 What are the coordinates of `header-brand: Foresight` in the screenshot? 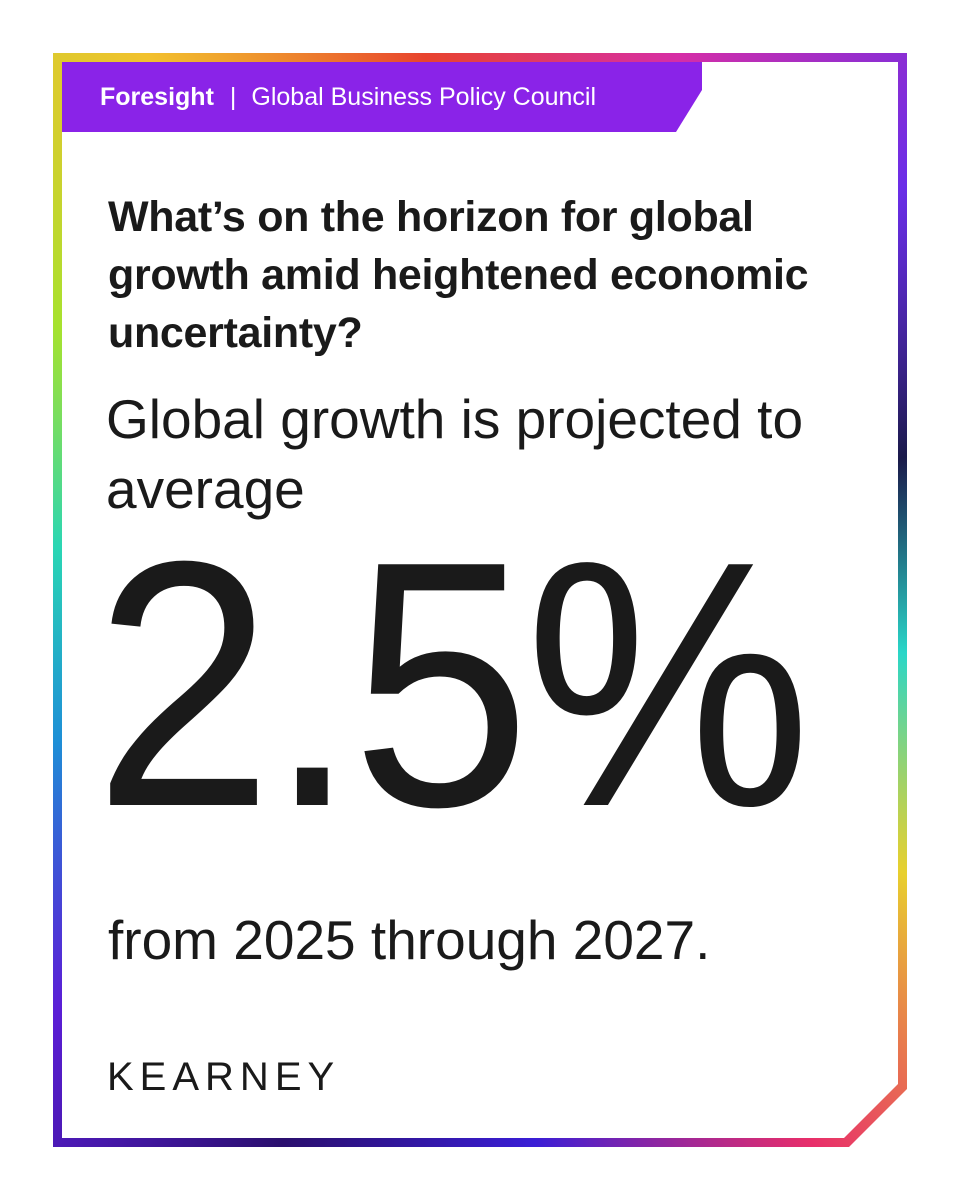 It's located at (157, 96).